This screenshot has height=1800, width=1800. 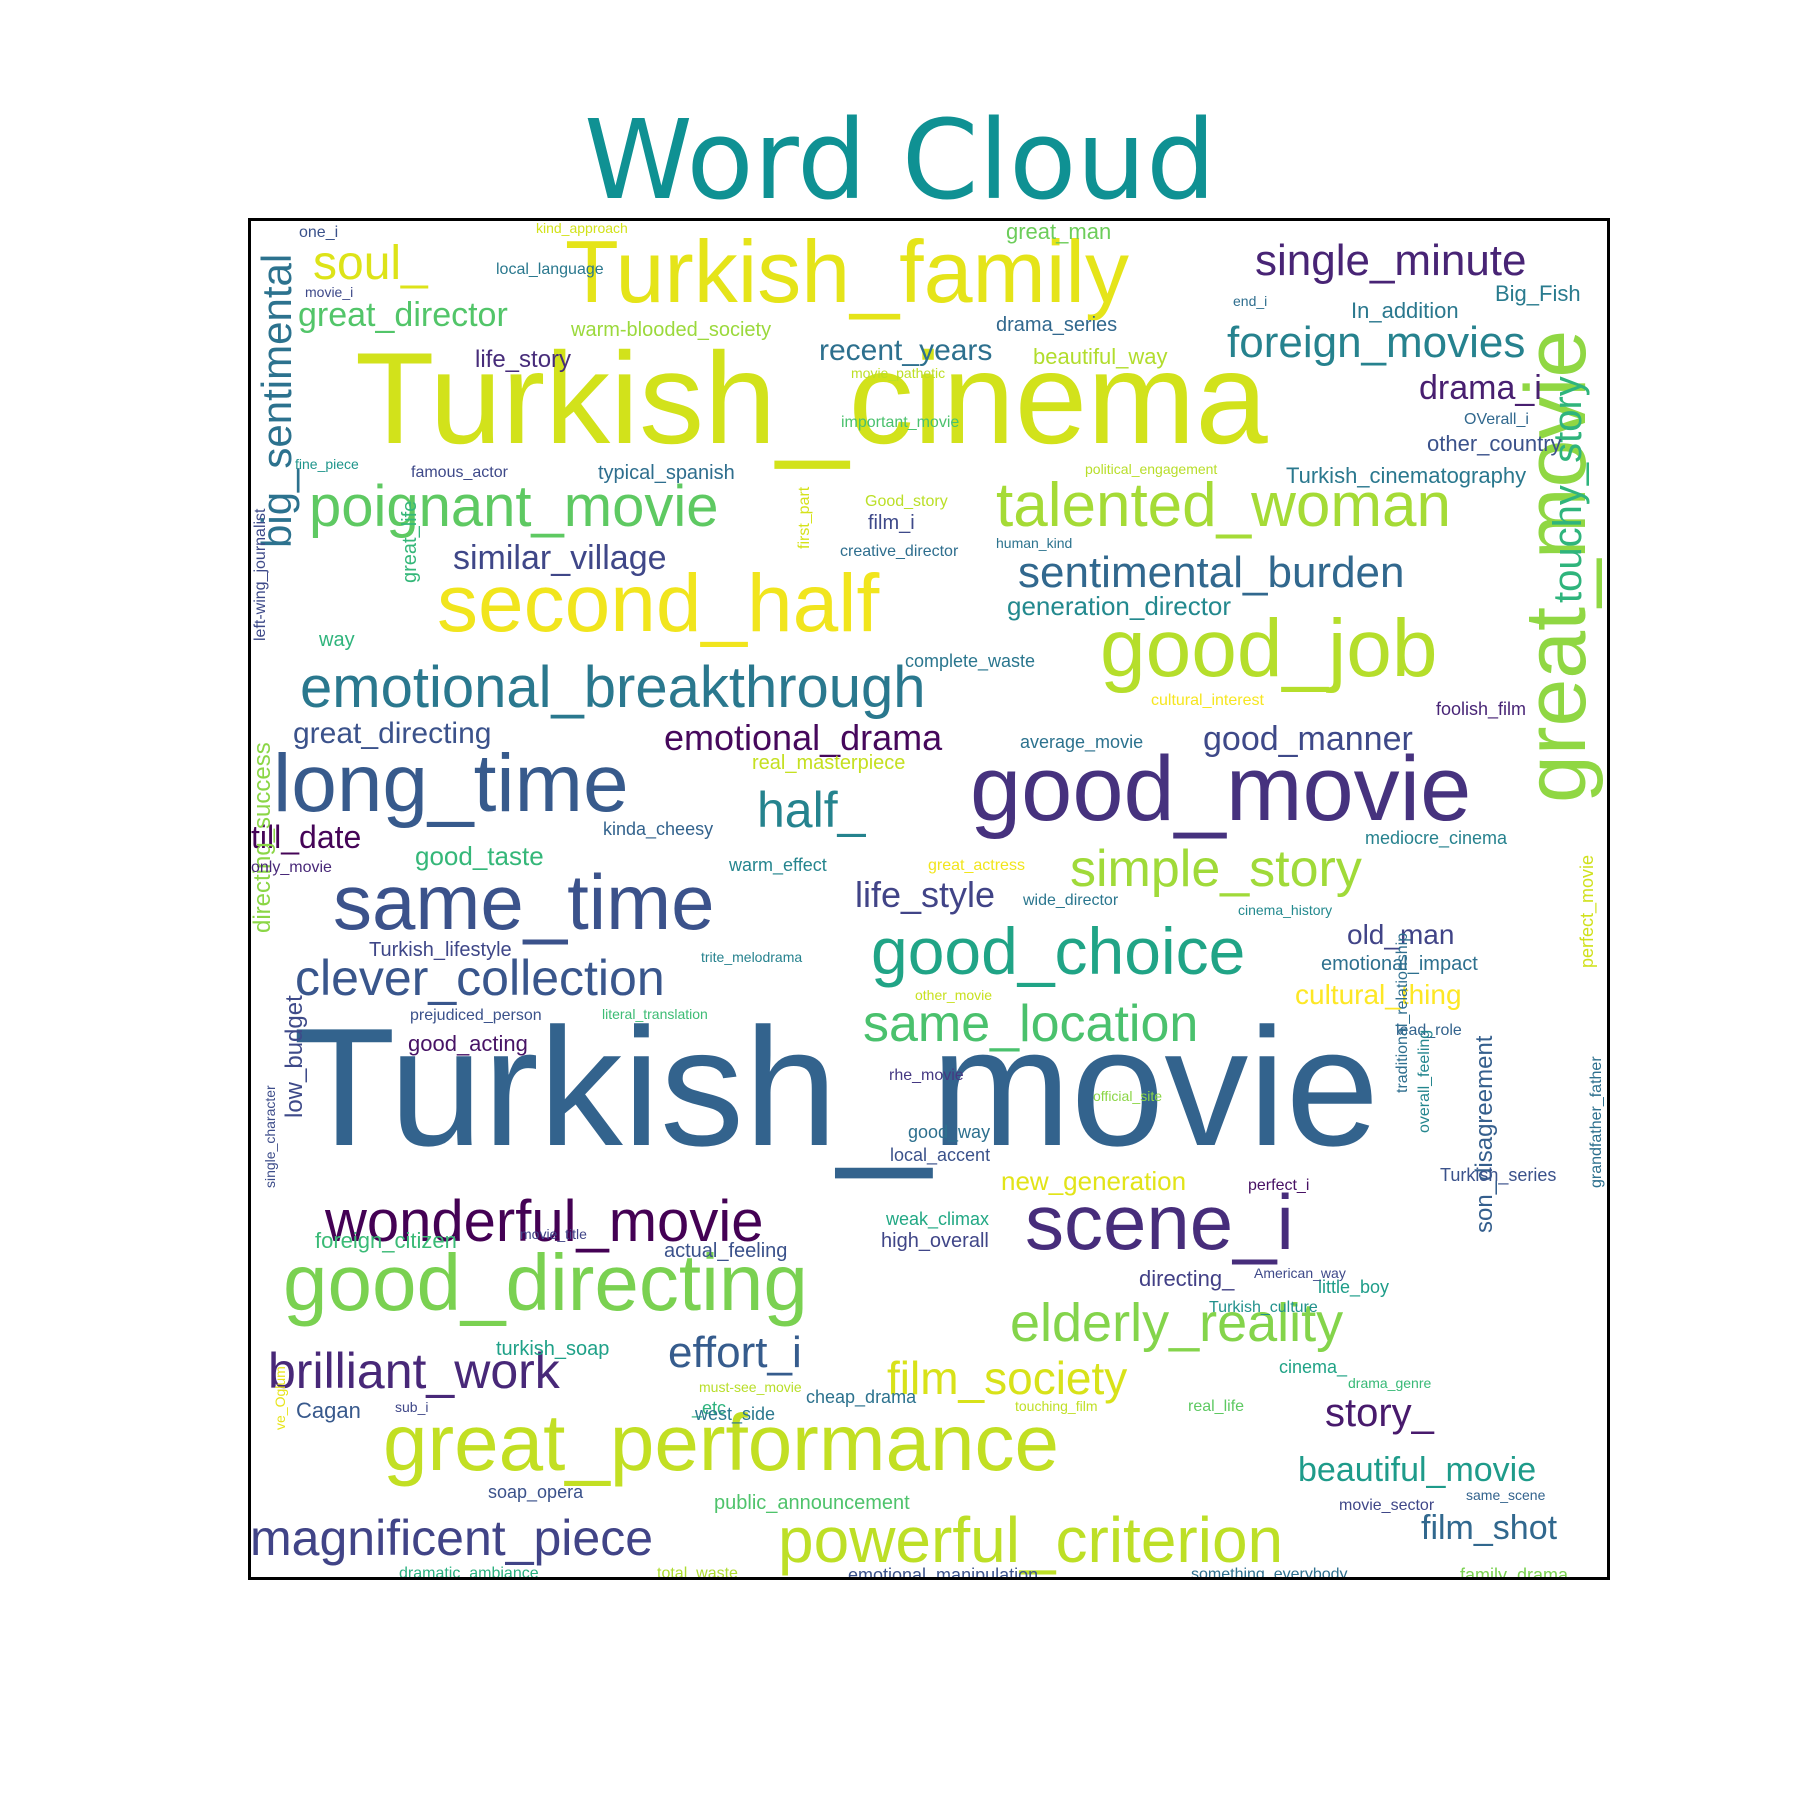 I want to click on word-movie-title: movie_title, so click(x=553, y=1234).